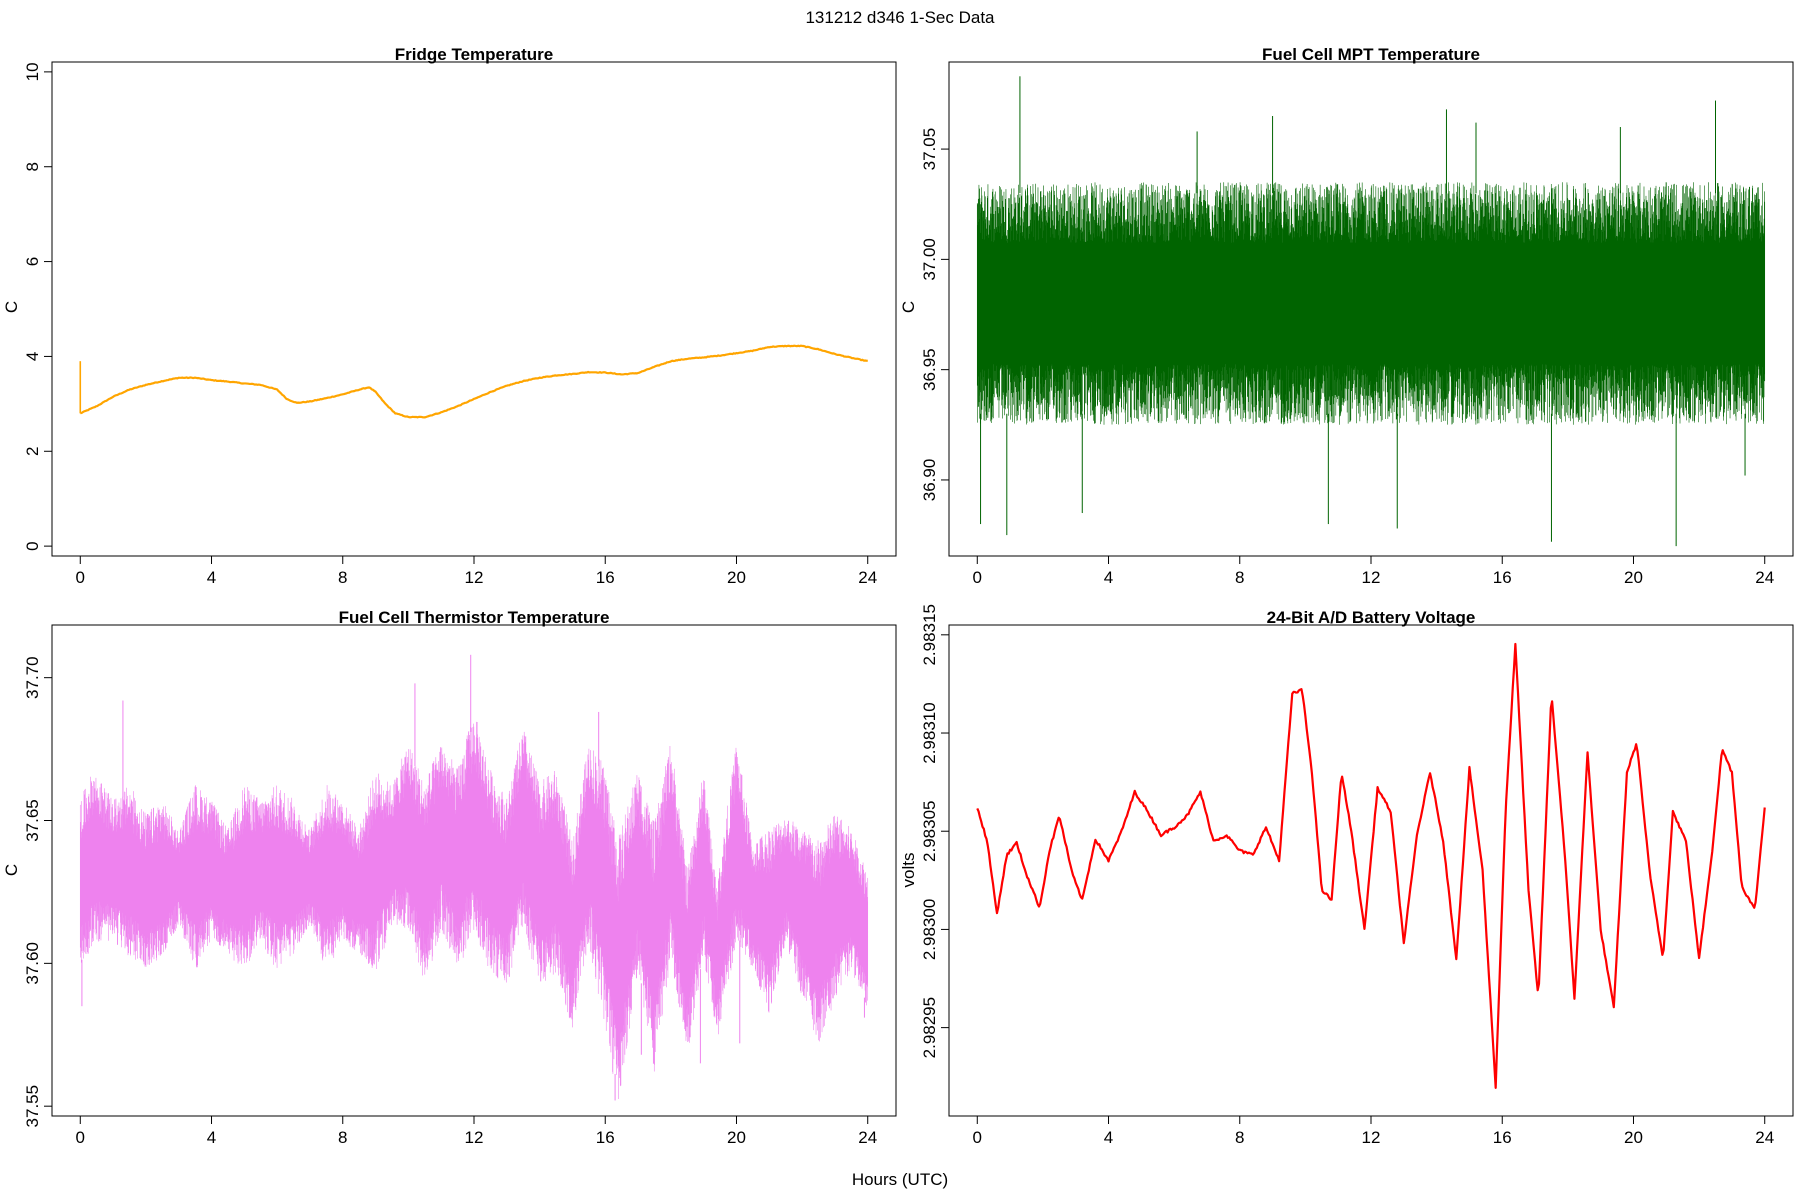  Describe the element at coordinates (929, 259) in the screenshot. I see `y-tick-label: 37.00` at that location.